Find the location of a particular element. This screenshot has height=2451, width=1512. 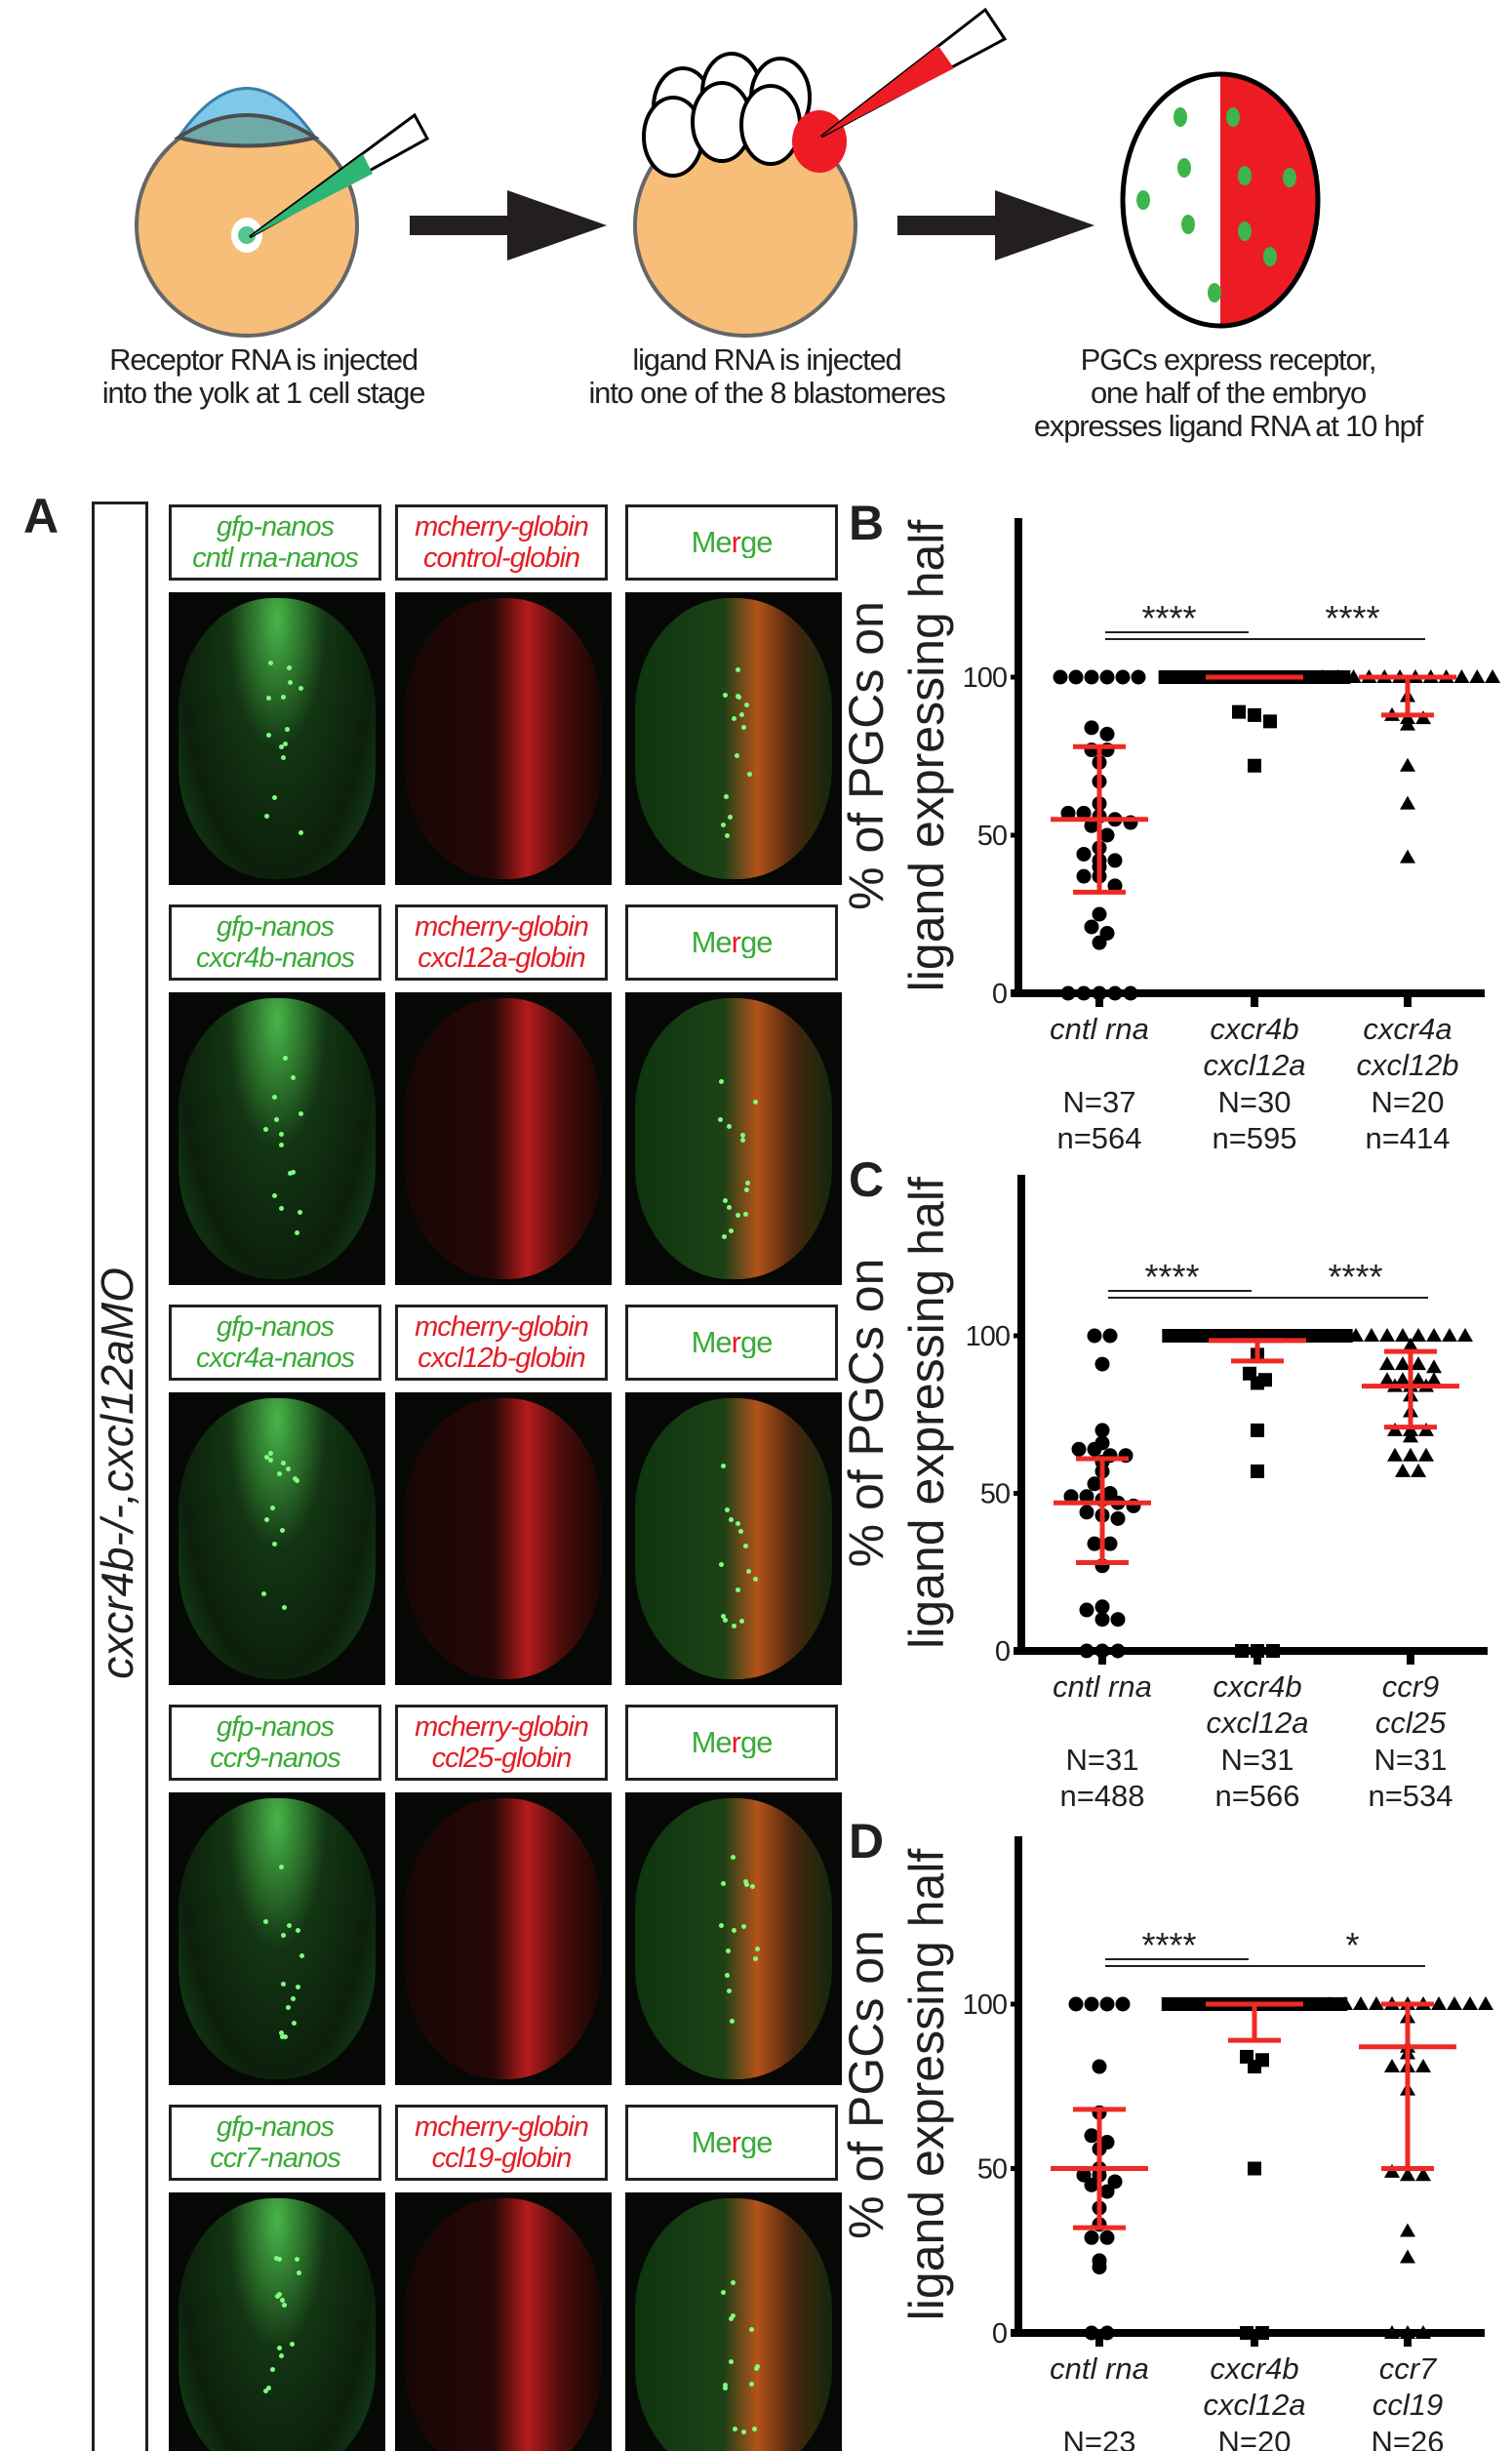

ligand-label: ccl19-globin is located at coordinates (502, 2158).